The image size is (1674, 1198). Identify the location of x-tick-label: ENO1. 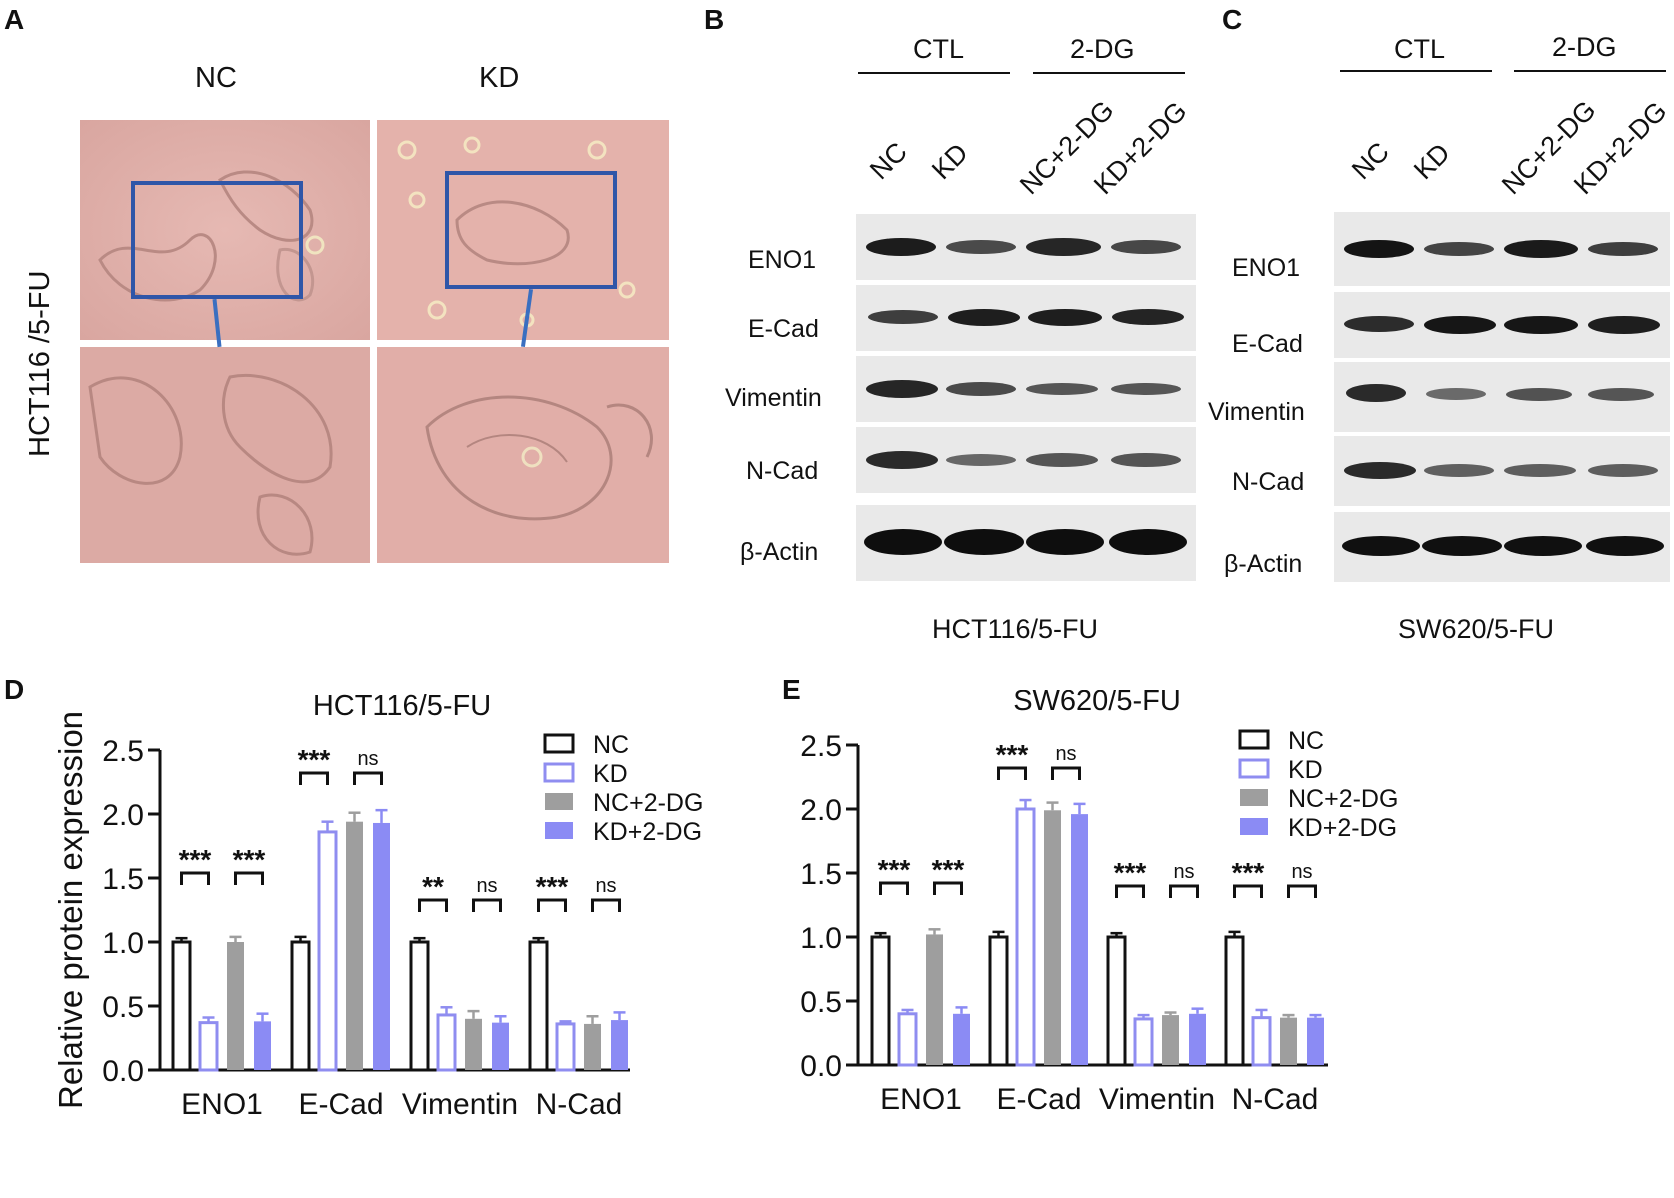
(921, 1099).